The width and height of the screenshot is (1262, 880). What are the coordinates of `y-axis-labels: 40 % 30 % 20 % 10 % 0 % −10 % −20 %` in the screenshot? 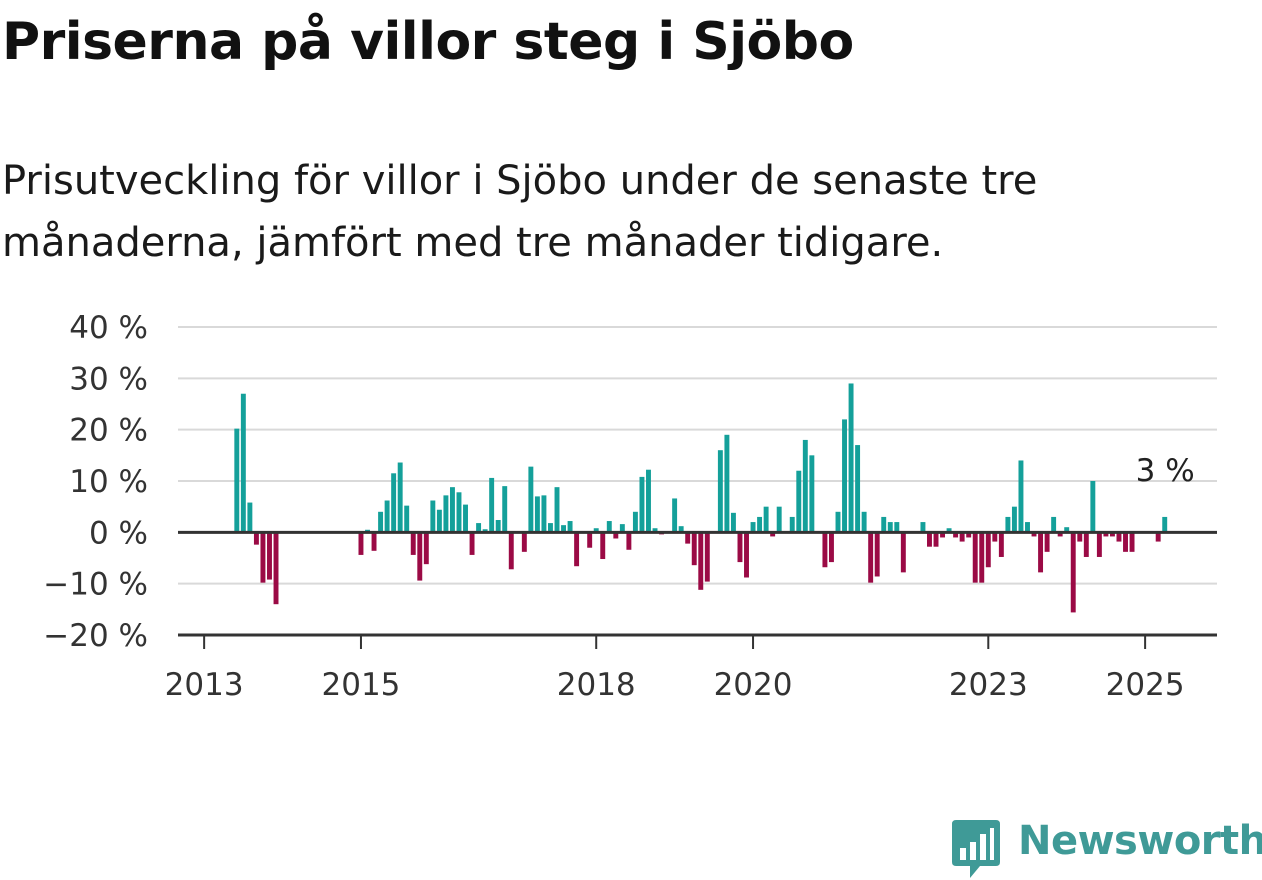 It's located at (95, 482).